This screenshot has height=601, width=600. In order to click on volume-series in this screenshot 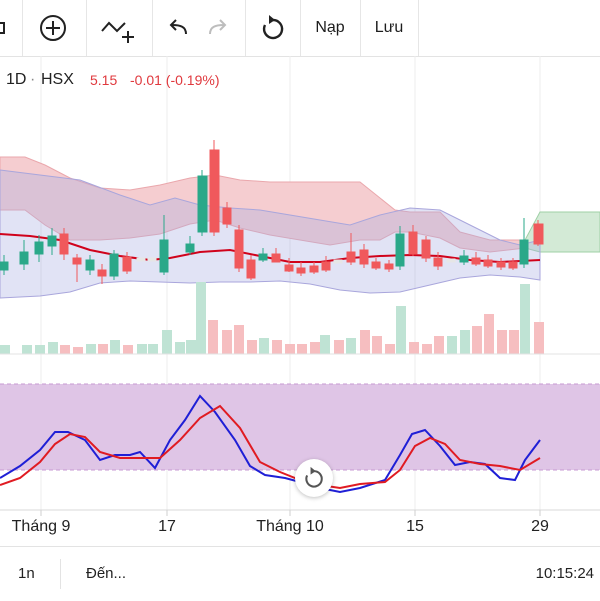, I will do `click(272, 318)`.